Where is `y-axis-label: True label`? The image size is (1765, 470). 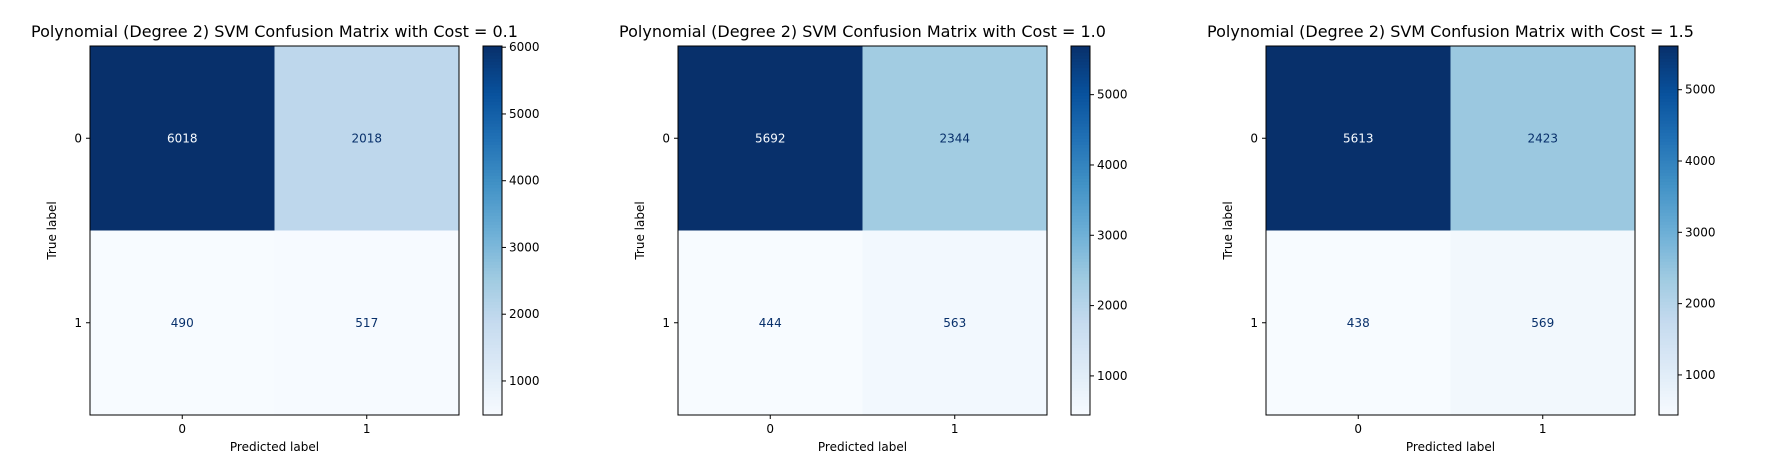 y-axis-label: True label is located at coordinates (52, 230).